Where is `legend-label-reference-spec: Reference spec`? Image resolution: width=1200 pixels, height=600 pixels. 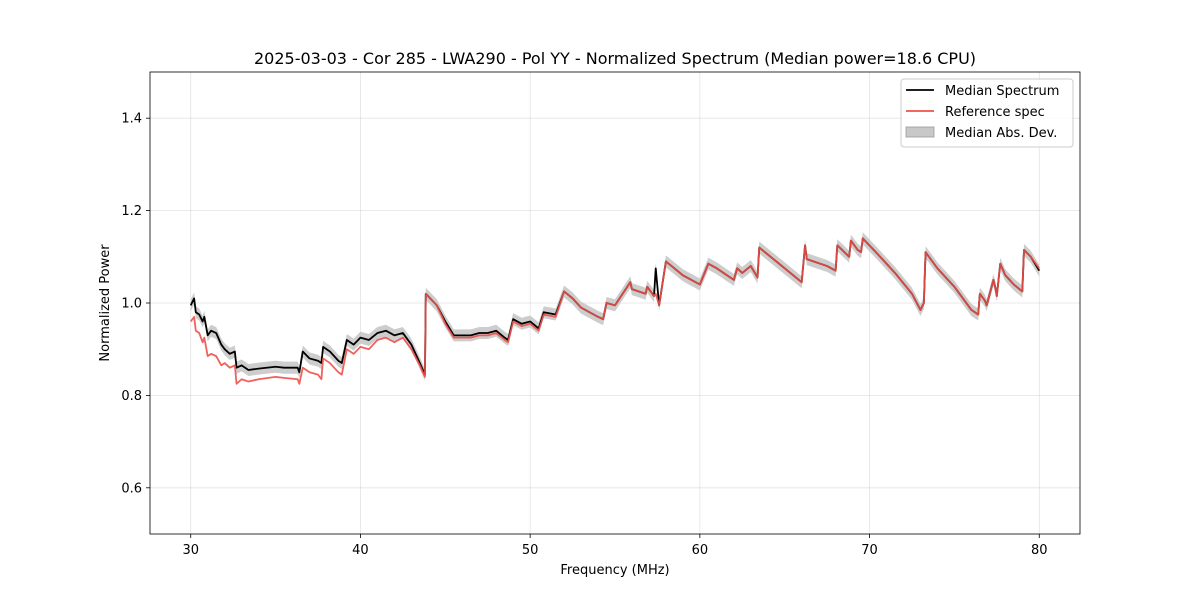 legend-label-reference-spec: Reference spec is located at coordinates (995, 112).